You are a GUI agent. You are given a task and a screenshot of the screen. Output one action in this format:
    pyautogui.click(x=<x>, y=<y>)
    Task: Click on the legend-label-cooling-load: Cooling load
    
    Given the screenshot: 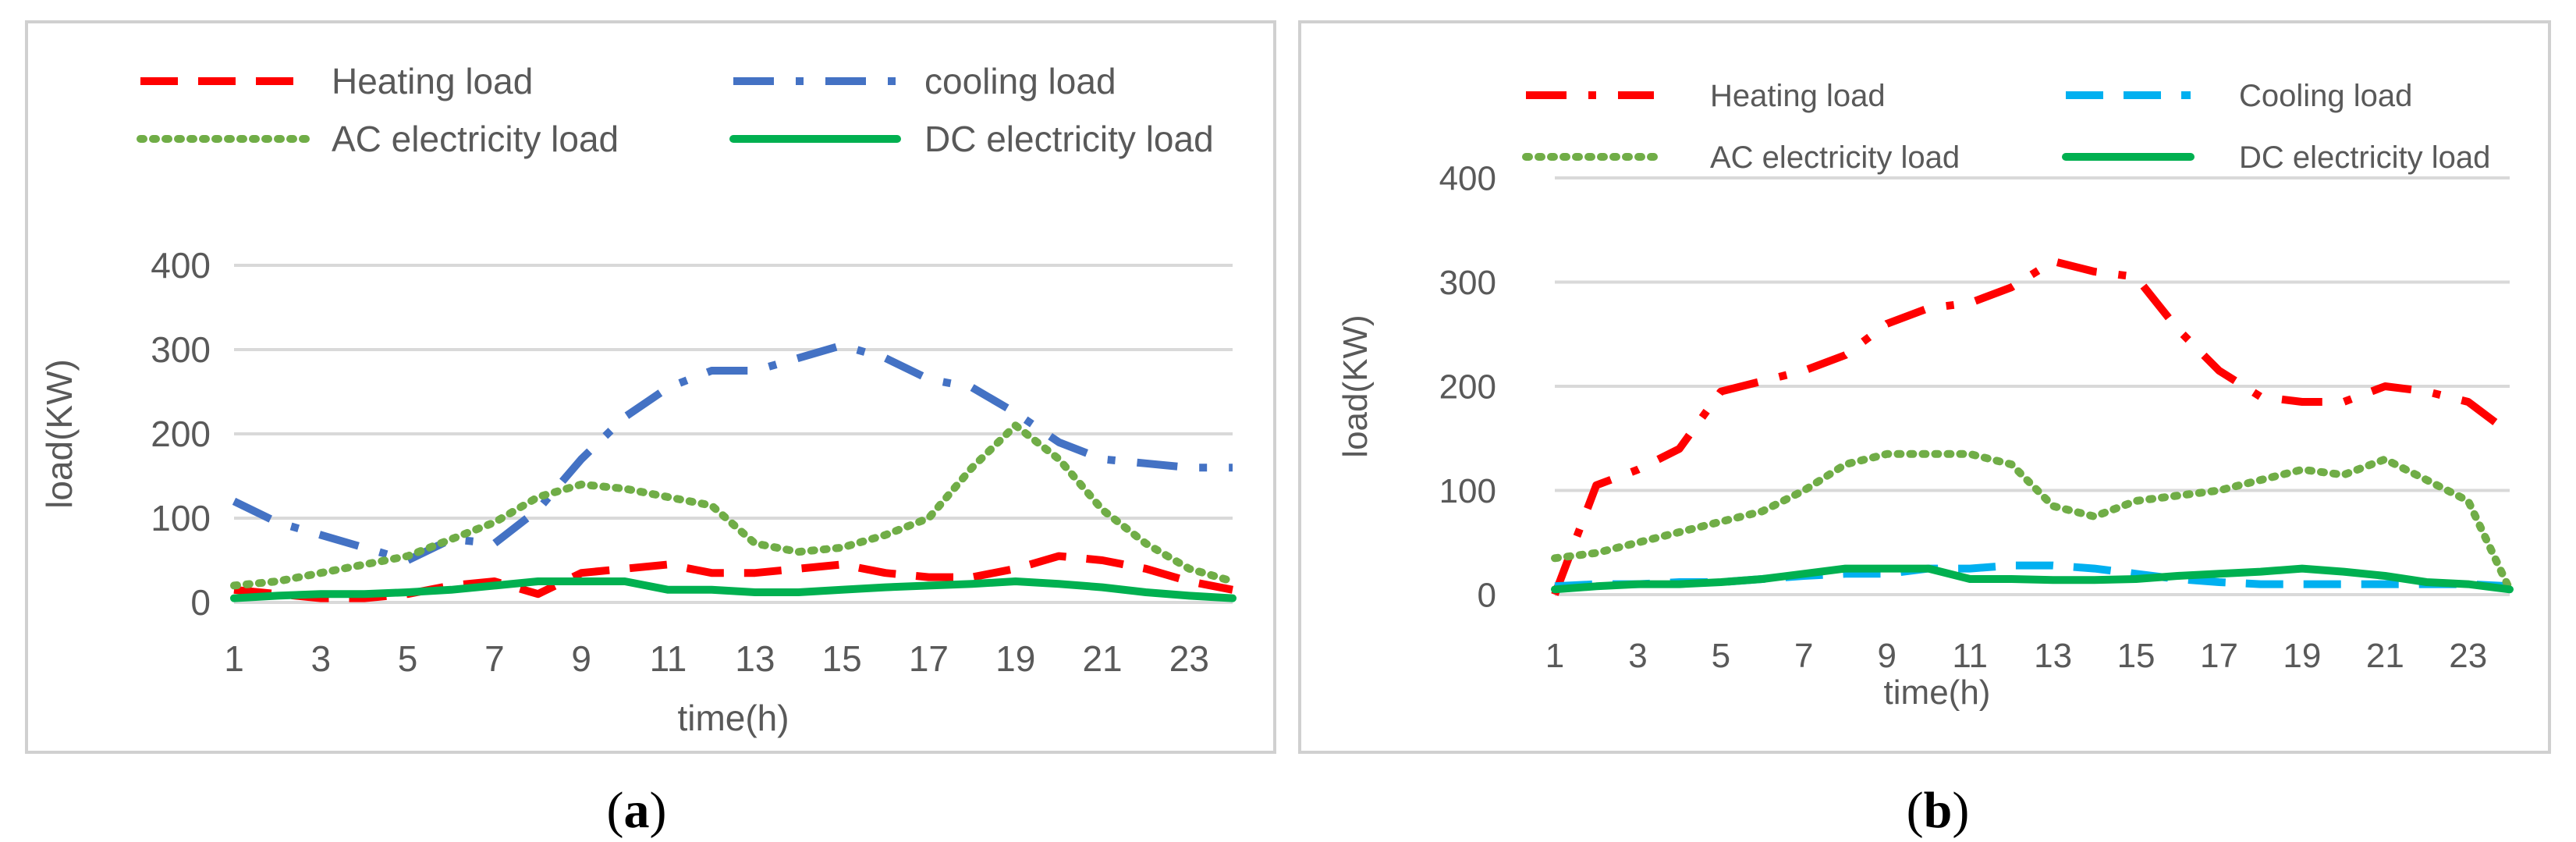 What is the action you would take?
    pyautogui.click(x=2325, y=96)
    